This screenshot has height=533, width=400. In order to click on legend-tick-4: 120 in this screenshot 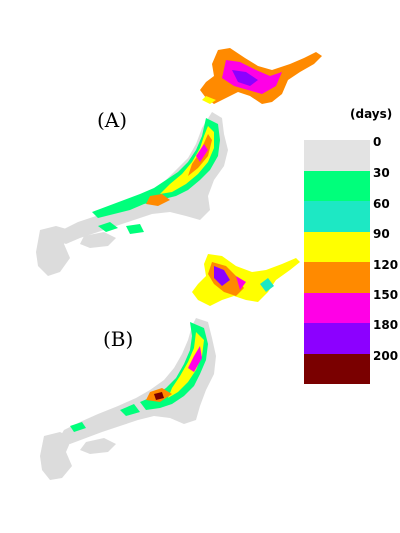, I will do `click(386, 265)`.